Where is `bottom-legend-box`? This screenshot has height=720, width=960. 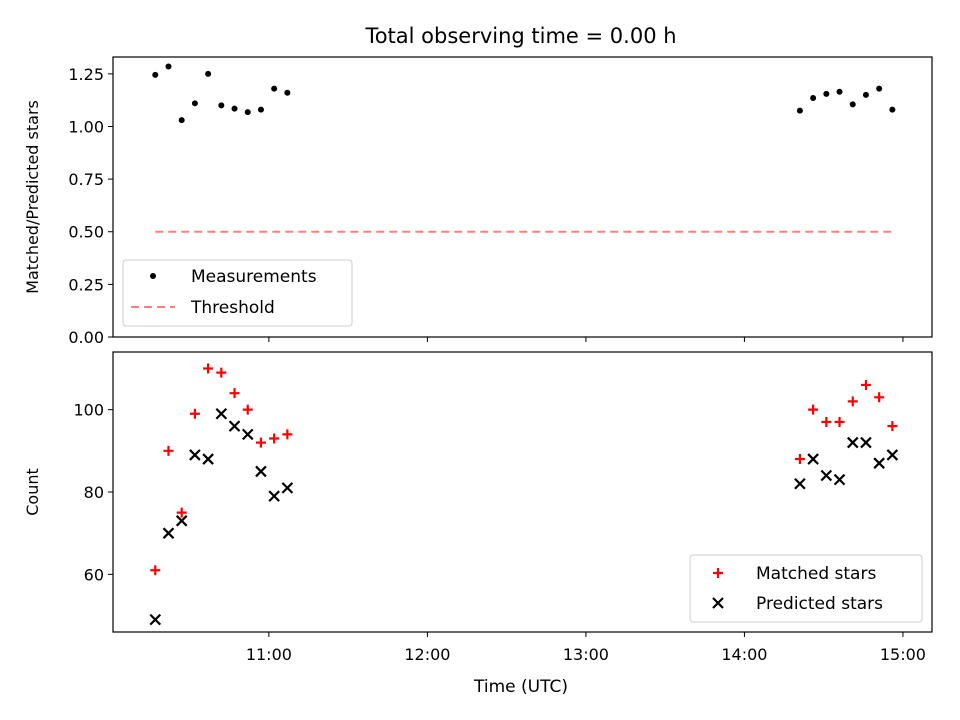
bottom-legend-box is located at coordinates (806, 588).